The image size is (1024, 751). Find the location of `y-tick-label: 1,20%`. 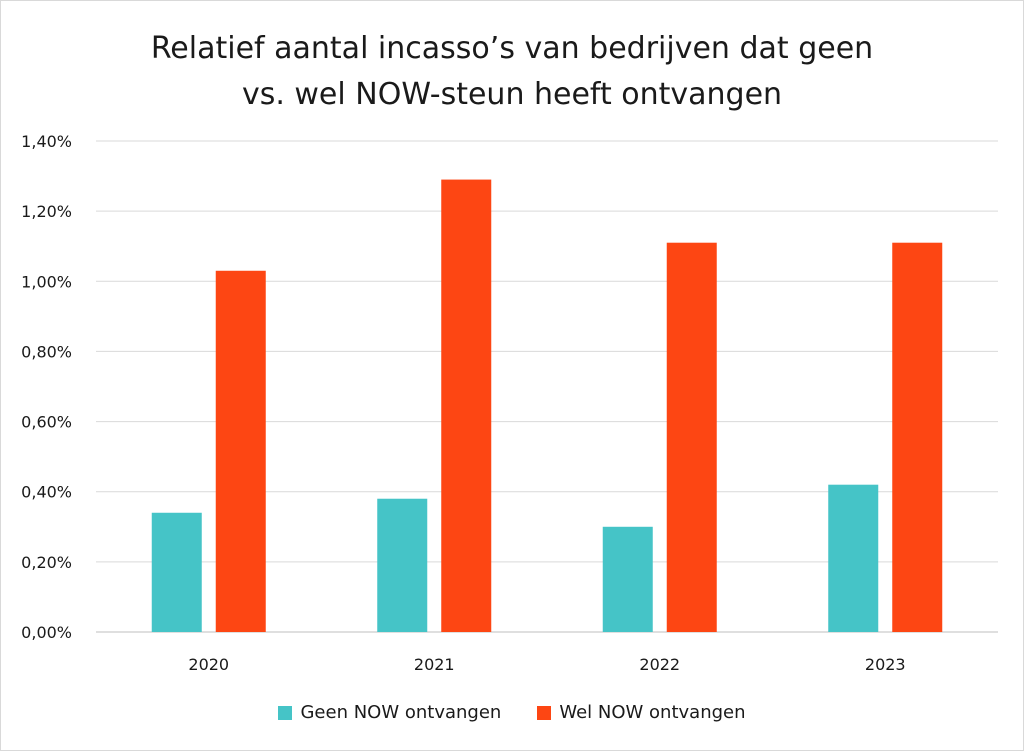

y-tick-label: 1,20% is located at coordinates (46, 211).